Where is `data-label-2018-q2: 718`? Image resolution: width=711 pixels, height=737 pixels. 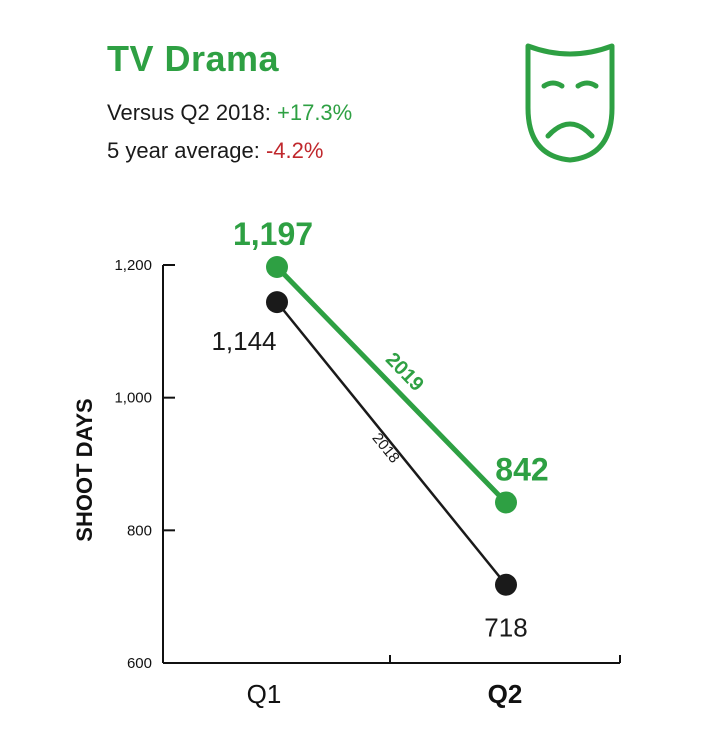 data-label-2018-q2: 718 is located at coordinates (505, 628).